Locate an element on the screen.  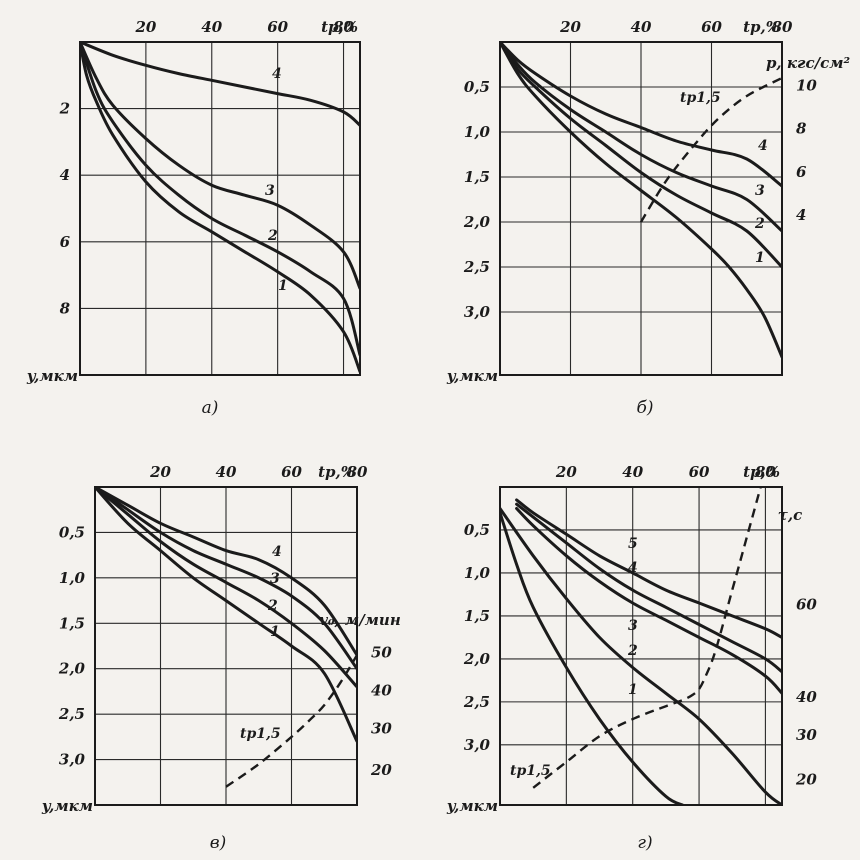
right-axis-label: p, кгс/см² is located at coordinates (808, 63).